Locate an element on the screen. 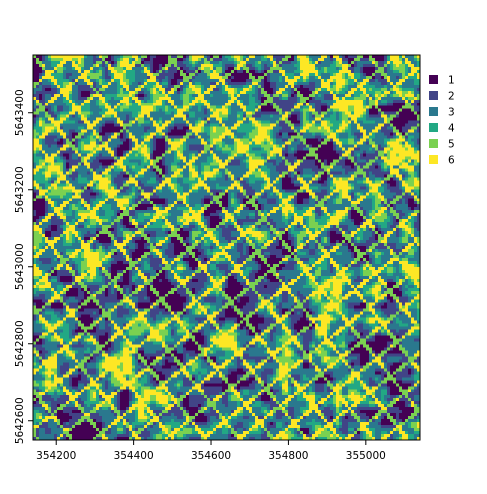  x-tick-label: 354600 is located at coordinates (211, 456).